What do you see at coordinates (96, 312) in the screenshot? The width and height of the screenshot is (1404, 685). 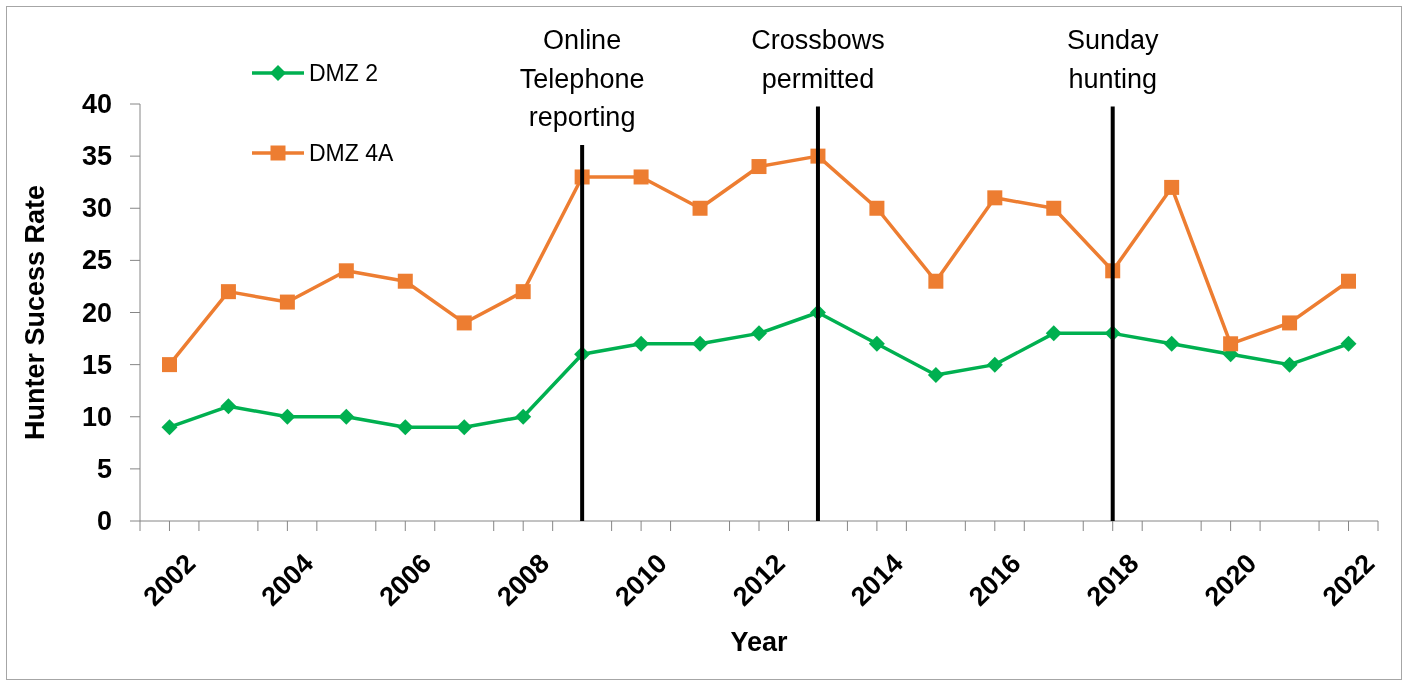 I see `y-tick-label: 20` at bounding box center [96, 312].